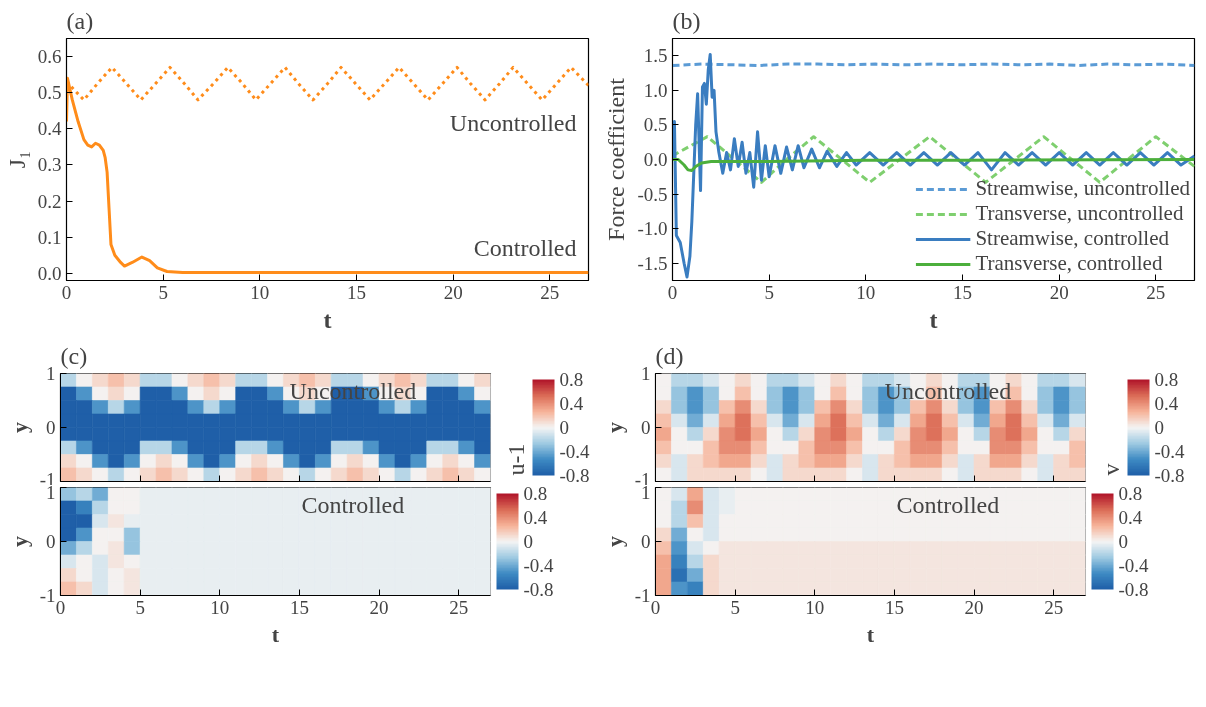 The height and width of the screenshot is (707, 1206). Describe the element at coordinates (16, 159) in the screenshot. I see `y-axis-title: J₁` at that location.